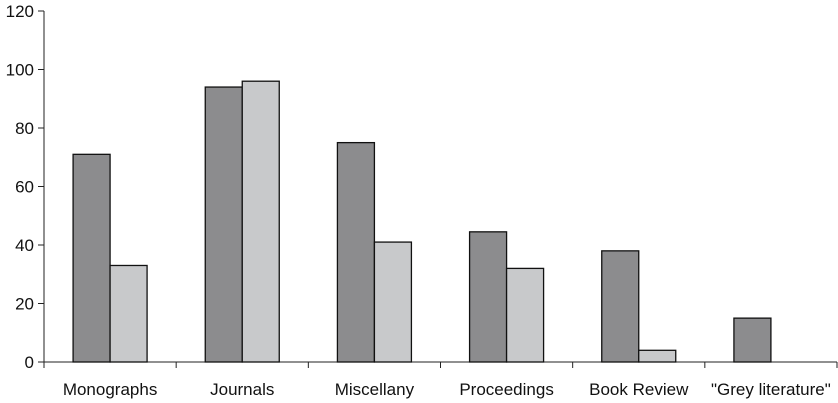 This screenshot has width=838, height=403. What do you see at coordinates (771, 389) in the screenshot?
I see `category-label: "Grey literature"` at bounding box center [771, 389].